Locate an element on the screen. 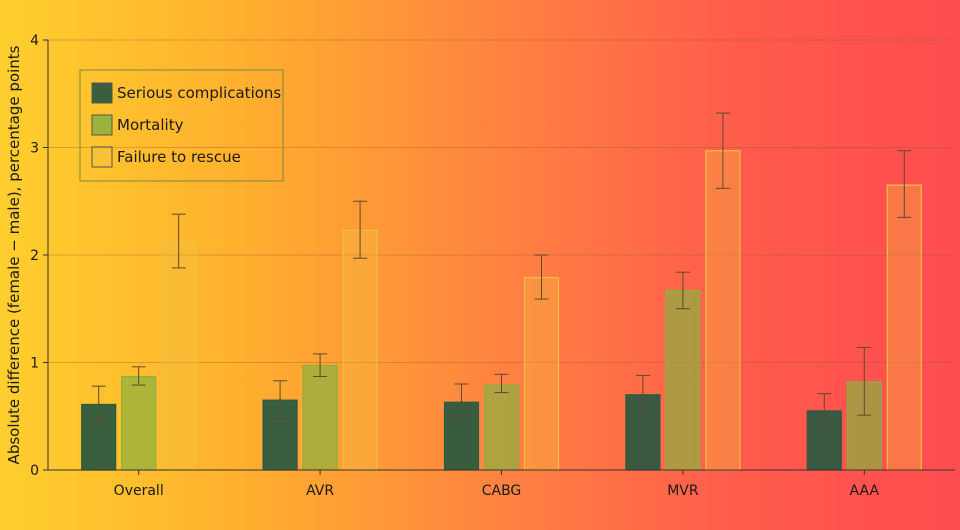 The width and height of the screenshot is (960, 530). legend-label: Mortality is located at coordinates (150, 125).